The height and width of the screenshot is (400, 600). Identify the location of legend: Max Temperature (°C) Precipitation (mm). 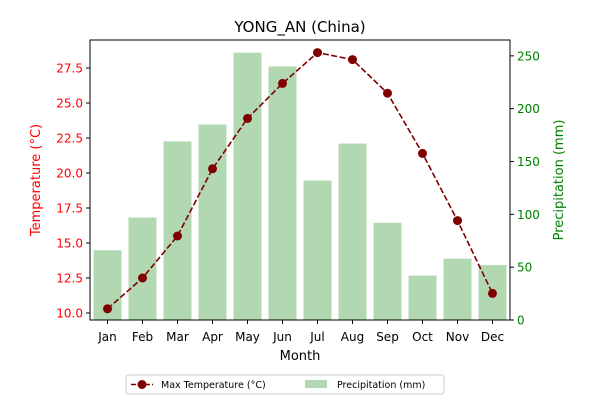
(285, 384).